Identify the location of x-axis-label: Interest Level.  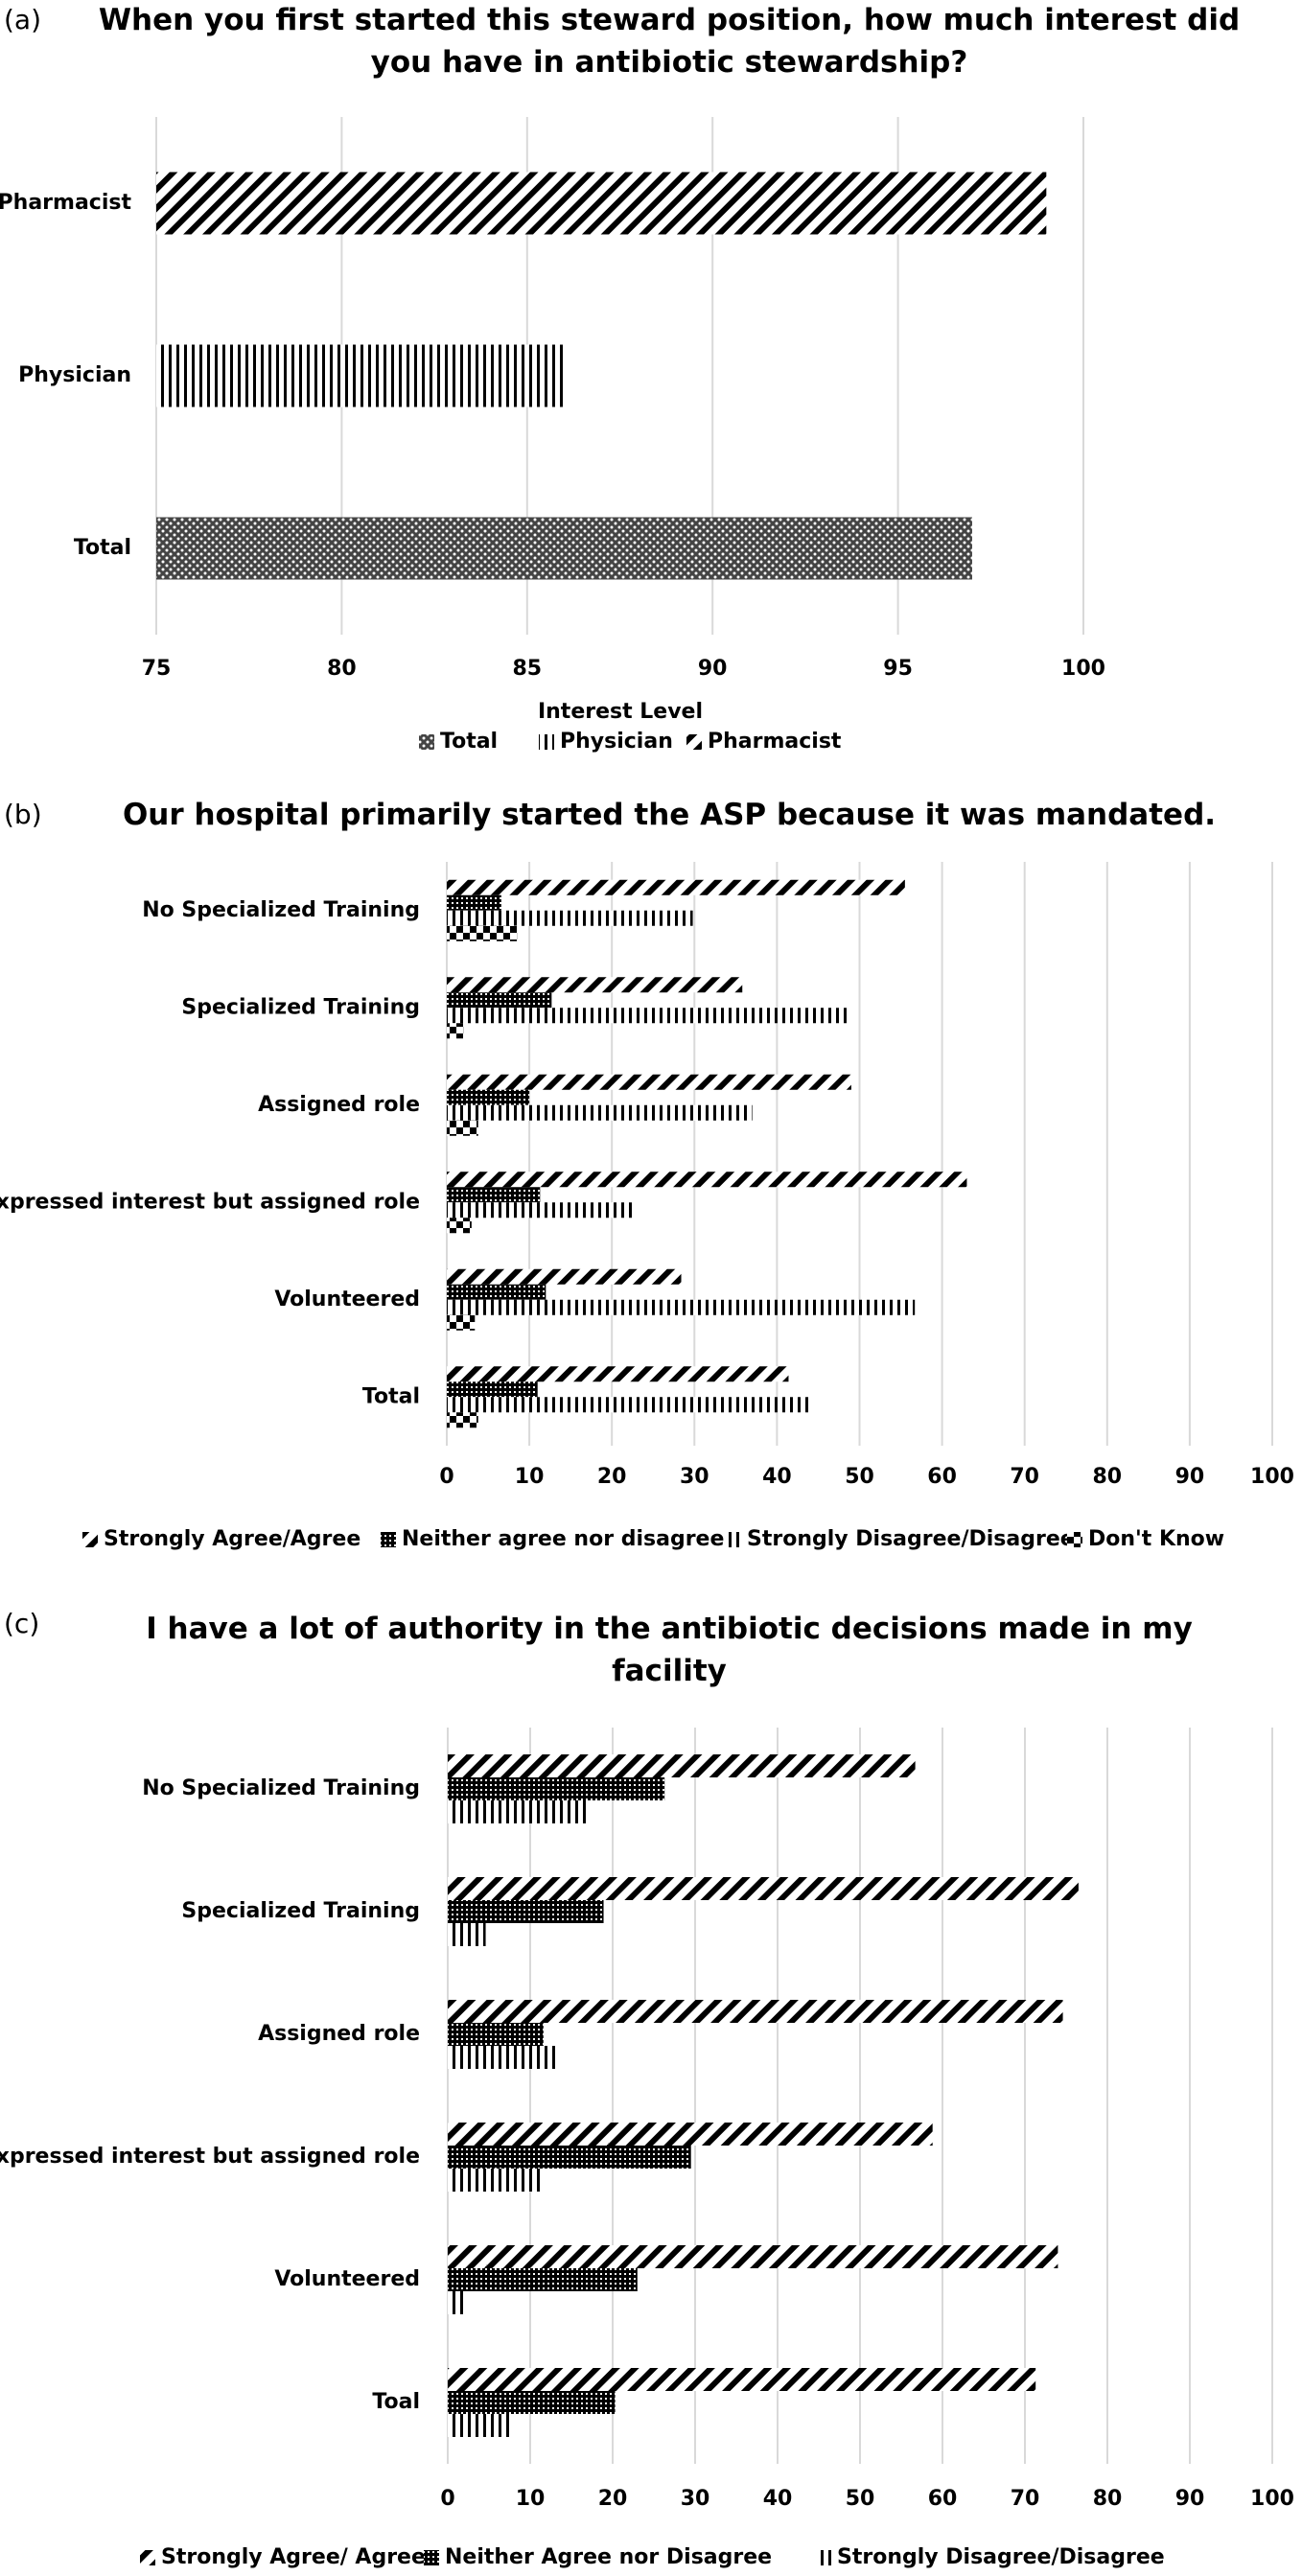
(620, 712).